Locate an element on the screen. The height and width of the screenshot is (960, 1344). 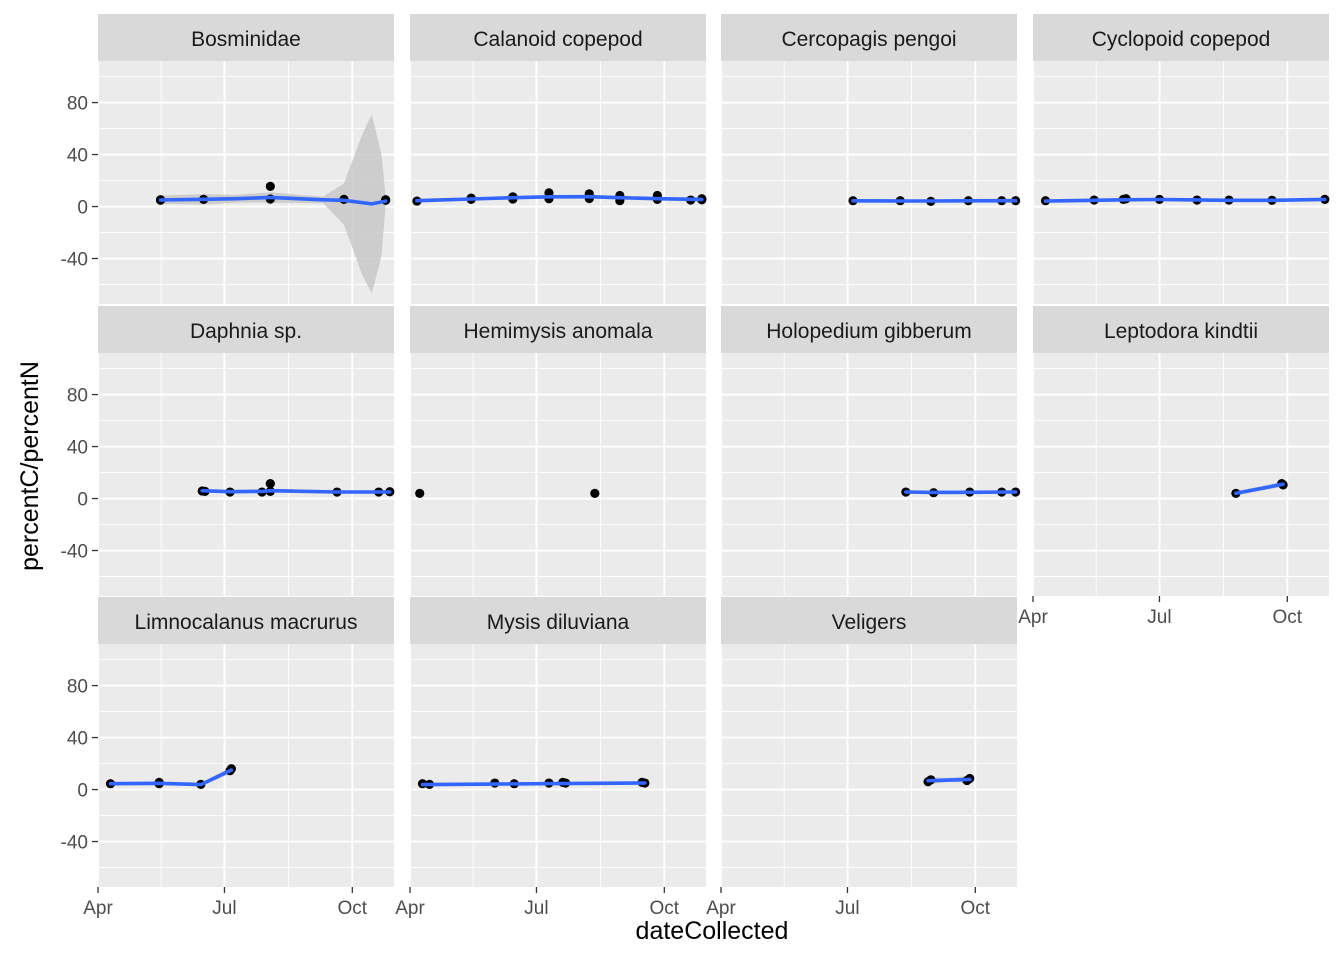
facet-strip-label: Veligers is located at coordinates (869, 622).